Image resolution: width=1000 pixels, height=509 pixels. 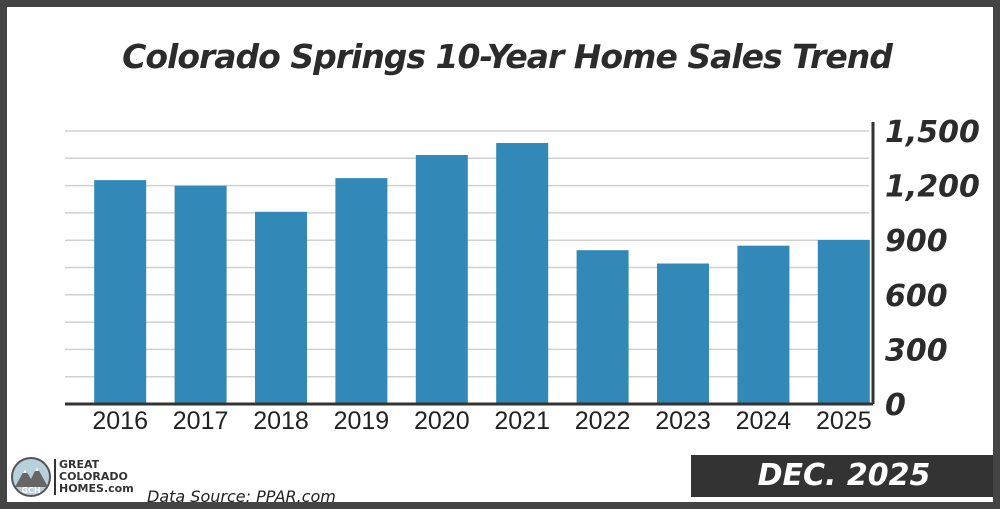 What do you see at coordinates (361, 291) in the screenshot?
I see `bar-2019` at bounding box center [361, 291].